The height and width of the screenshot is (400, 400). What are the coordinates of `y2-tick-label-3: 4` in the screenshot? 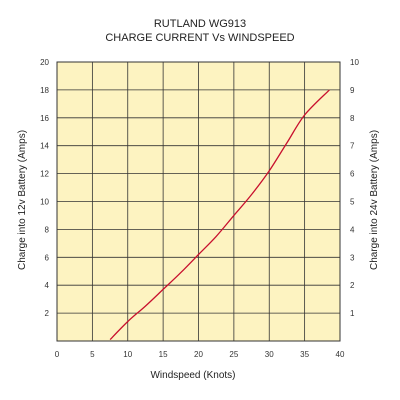 It's located at (352, 229).